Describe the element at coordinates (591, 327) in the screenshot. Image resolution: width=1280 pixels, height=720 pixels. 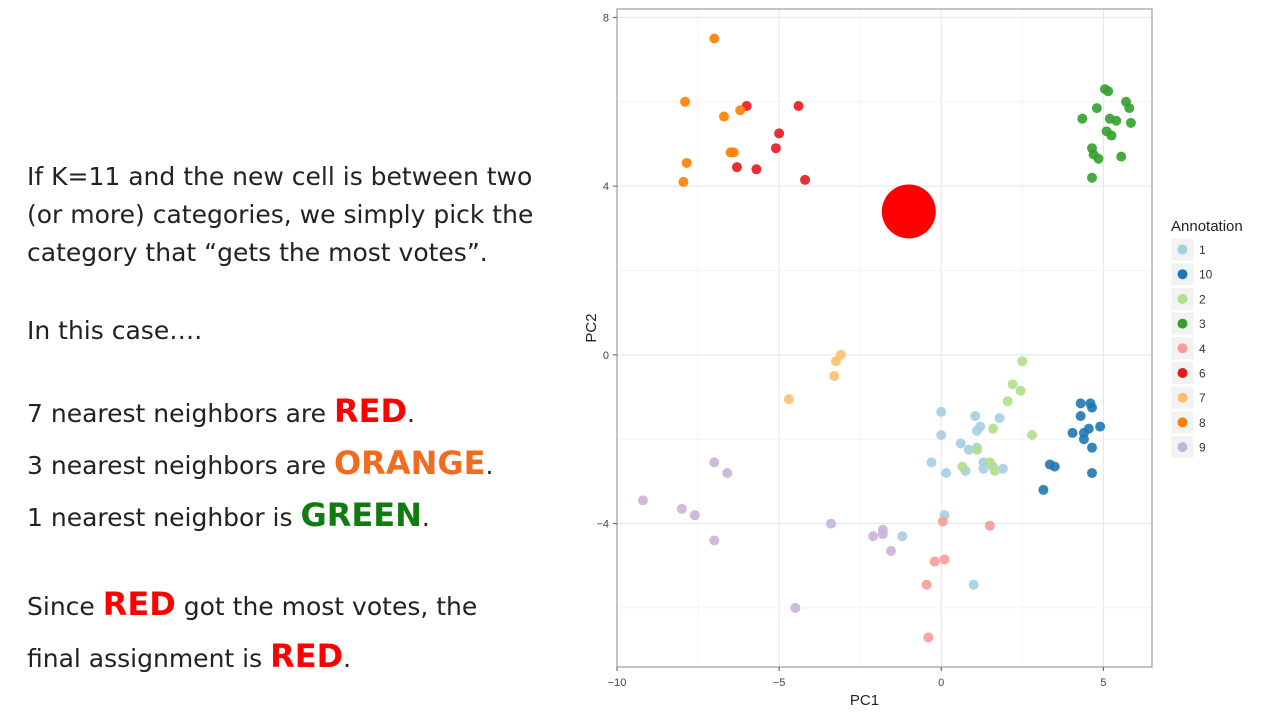
I see `y-axis-title: PC2` at that location.